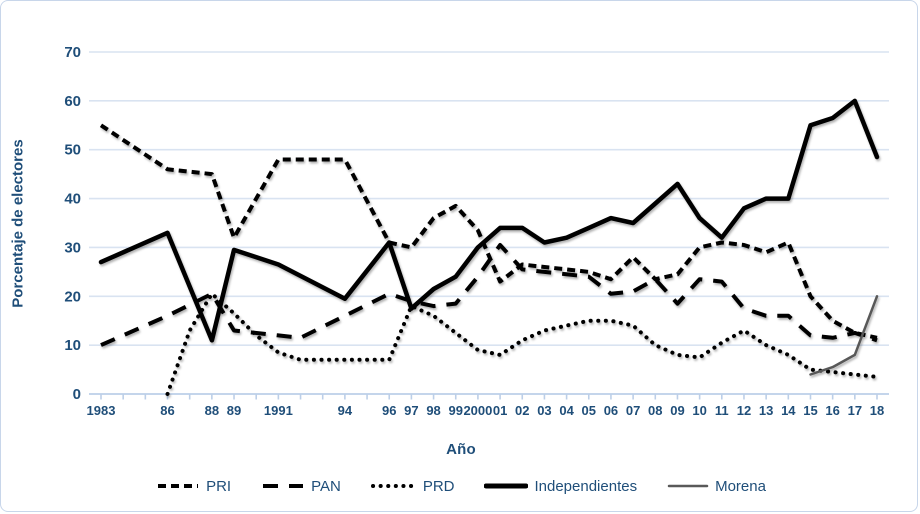 This screenshot has height=514, width=920. I want to click on y-tick-label: 0, so click(77, 394).